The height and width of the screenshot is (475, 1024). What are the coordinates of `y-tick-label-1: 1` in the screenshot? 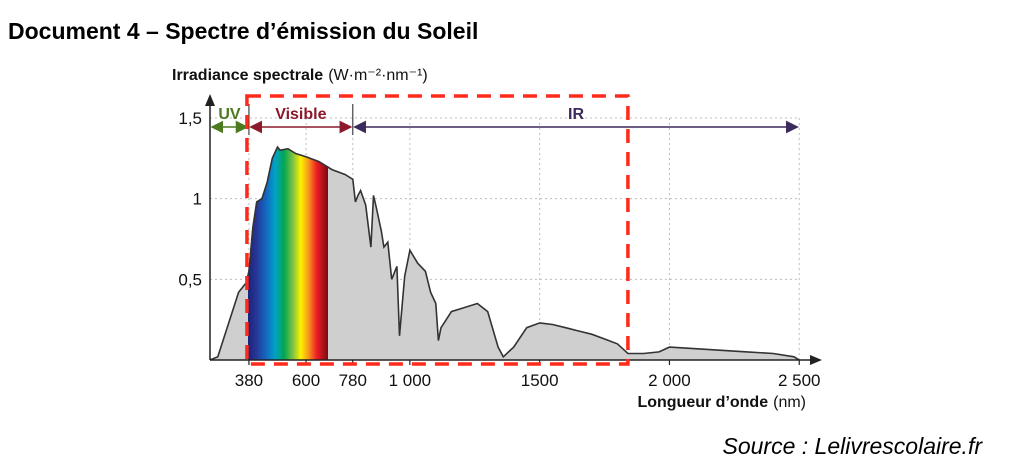 It's located at (197, 199).